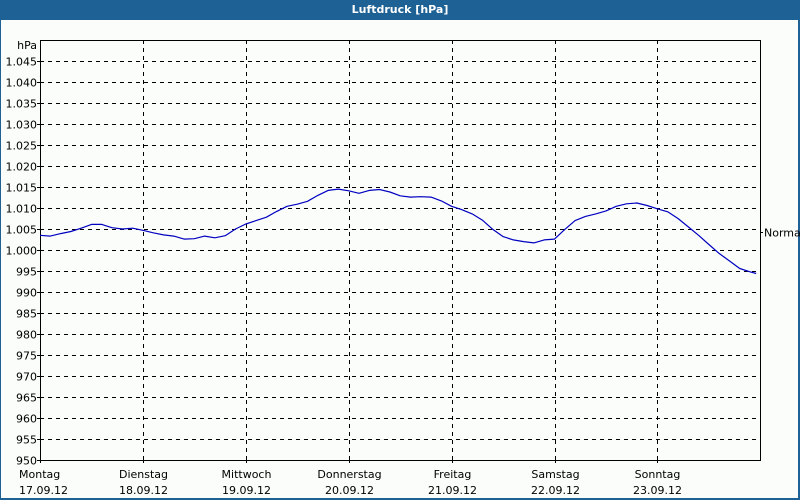 This screenshot has height=500, width=800. I want to click on y-tick-label: 955, so click(26, 440).